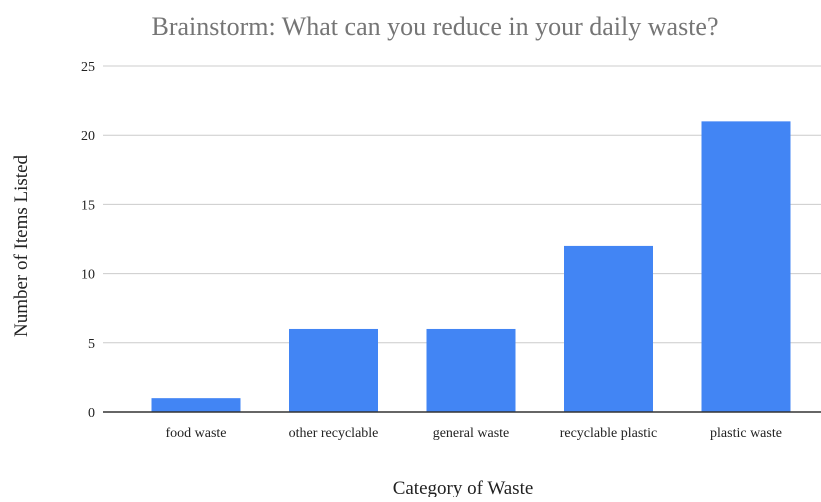  What do you see at coordinates (195, 433) in the screenshot?
I see `x-tick-label: food waste` at bounding box center [195, 433].